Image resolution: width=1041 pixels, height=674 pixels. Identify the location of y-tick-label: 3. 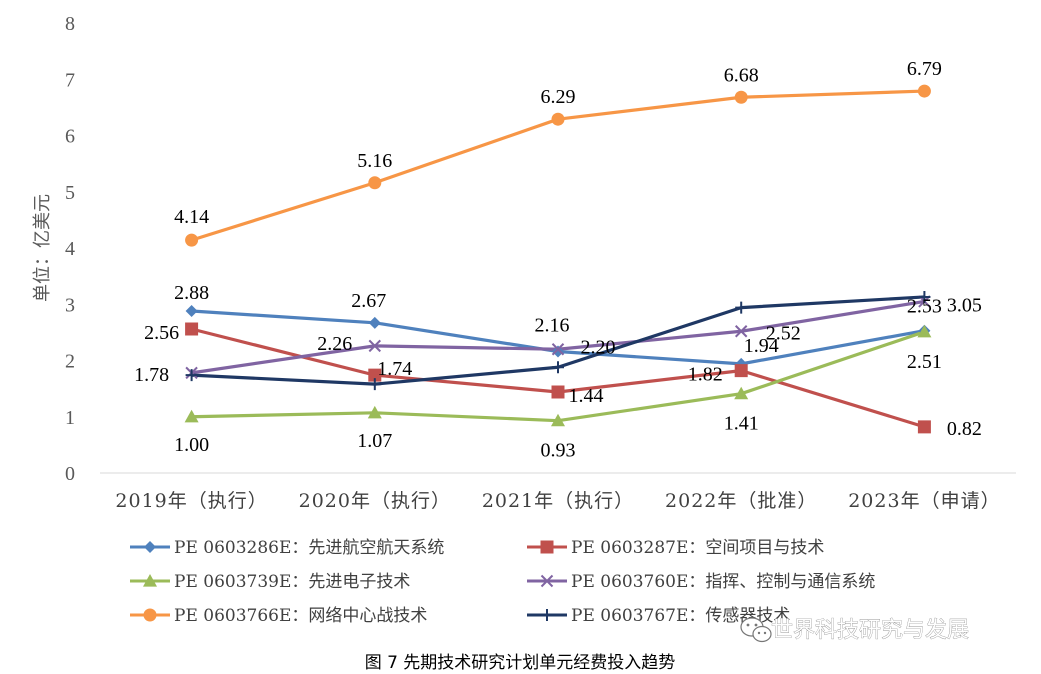
(70, 305).